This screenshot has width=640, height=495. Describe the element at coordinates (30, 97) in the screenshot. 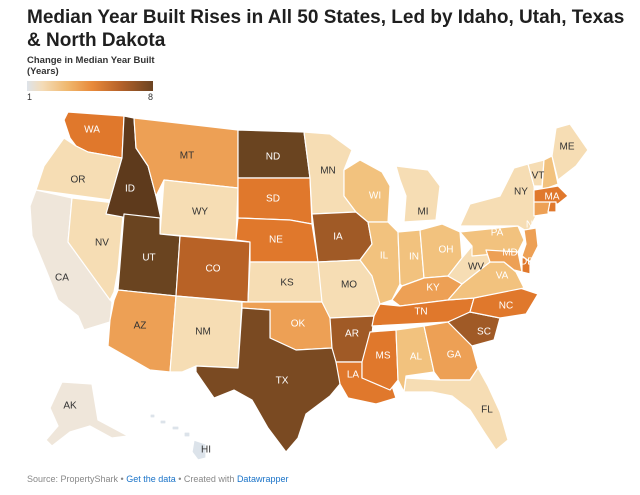

I see `legend-min-label: 1` at that location.